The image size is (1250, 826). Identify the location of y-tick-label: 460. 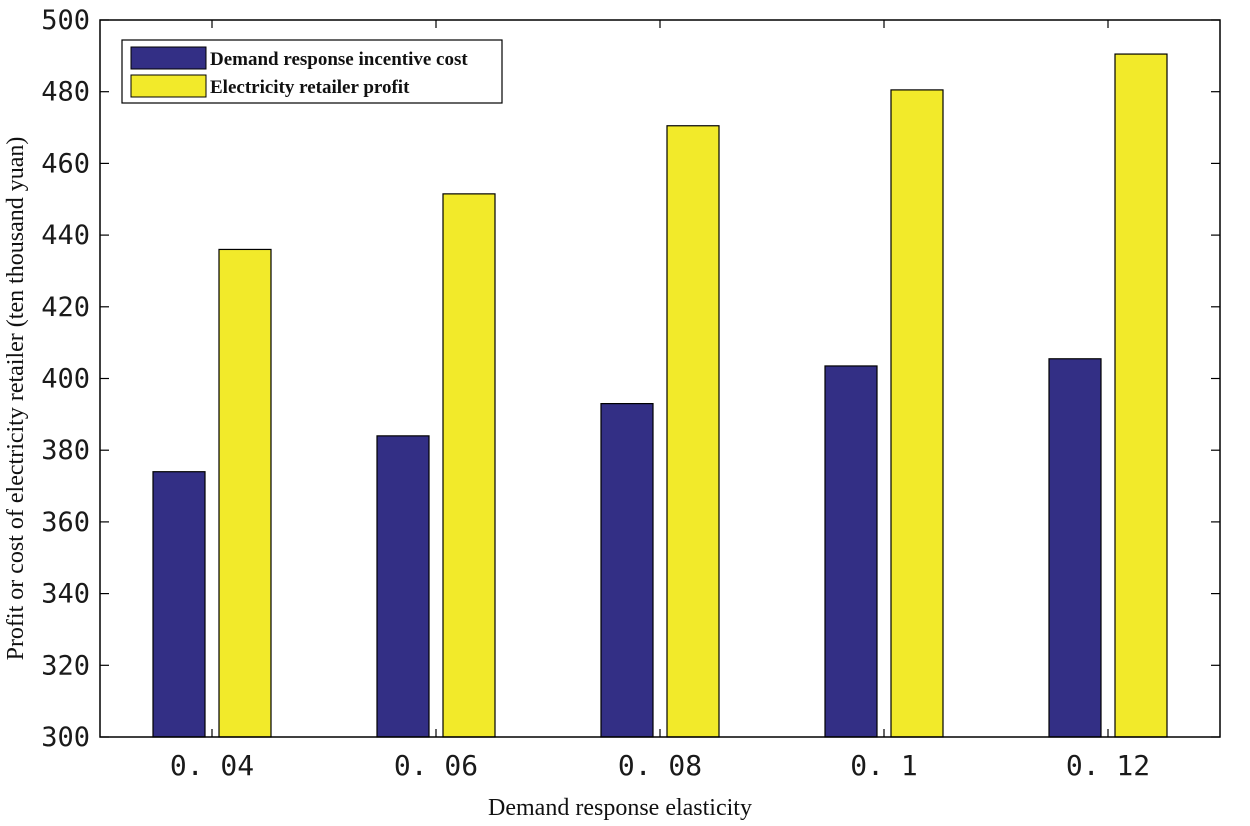
(65, 163).